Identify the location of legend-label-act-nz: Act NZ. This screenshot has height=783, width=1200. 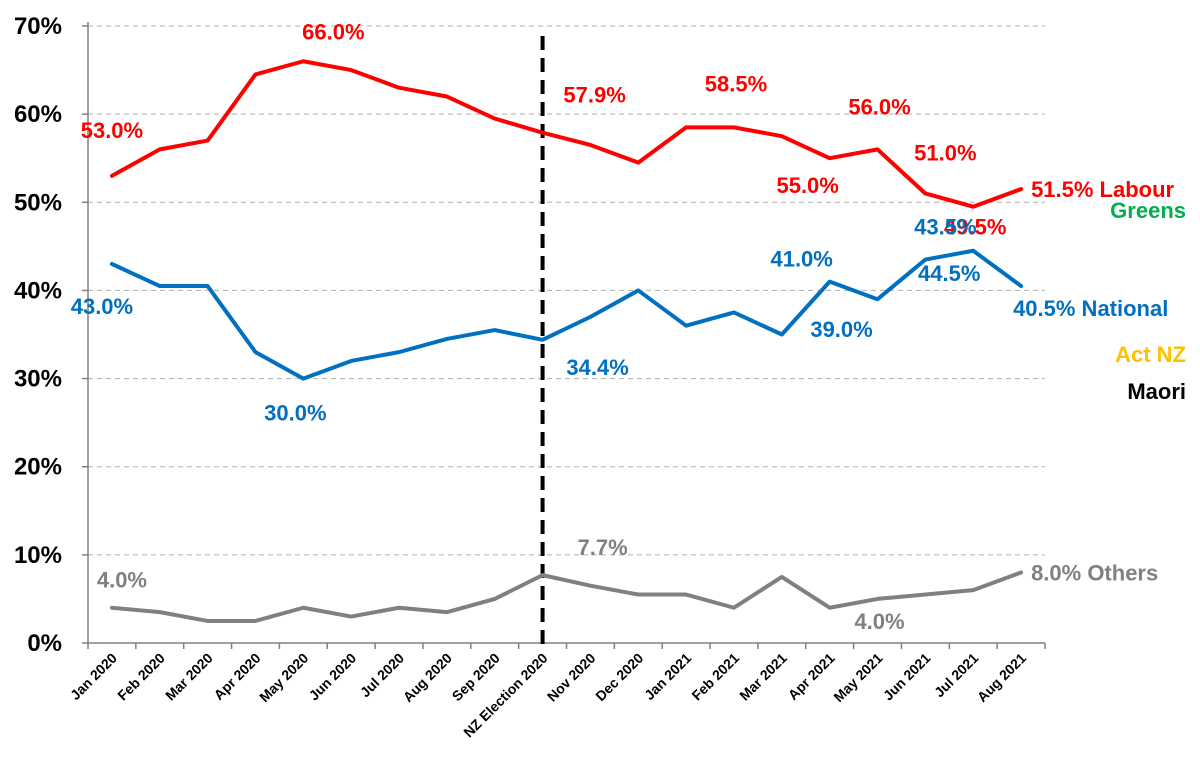
(1150, 354).